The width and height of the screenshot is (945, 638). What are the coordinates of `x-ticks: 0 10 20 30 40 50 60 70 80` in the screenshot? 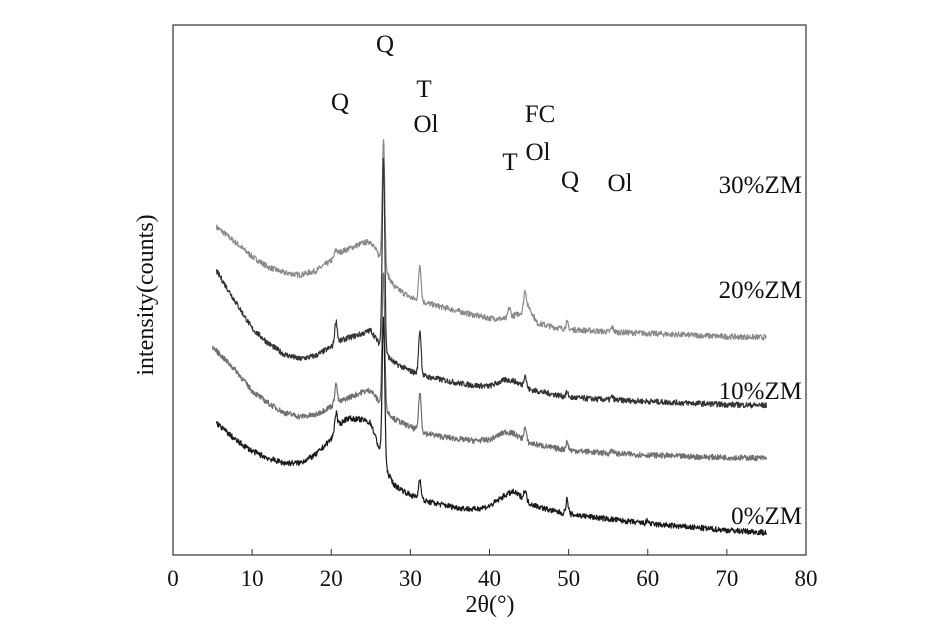 It's located at (492, 570).